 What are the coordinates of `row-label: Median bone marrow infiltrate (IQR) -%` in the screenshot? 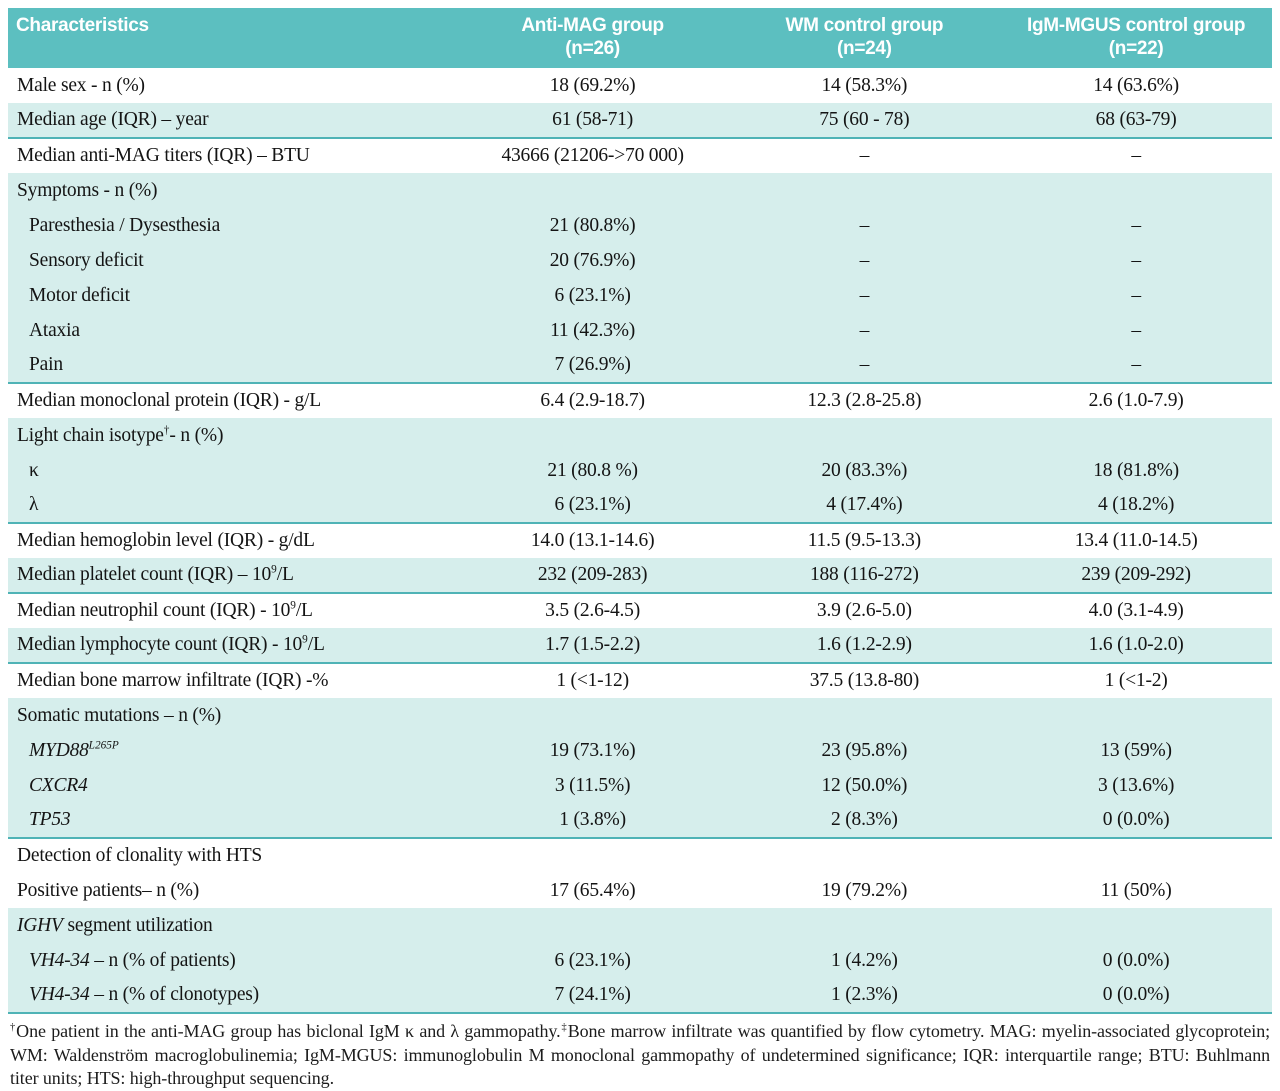 It's located at (173, 681).